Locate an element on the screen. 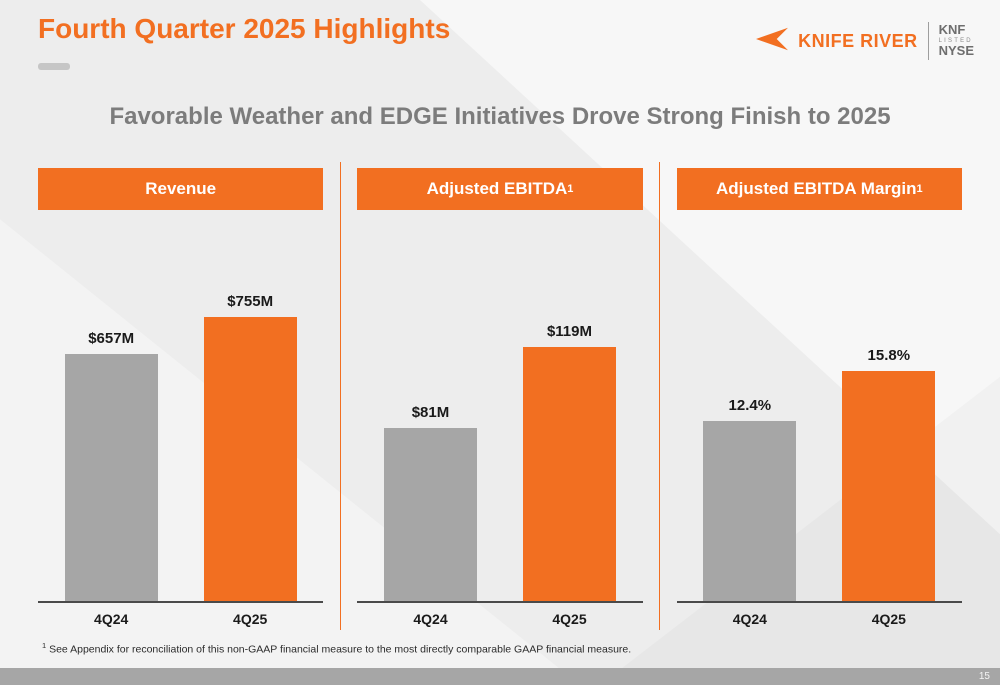 This screenshot has height=685, width=1000. footnote-ref: 1 is located at coordinates (44, 645).